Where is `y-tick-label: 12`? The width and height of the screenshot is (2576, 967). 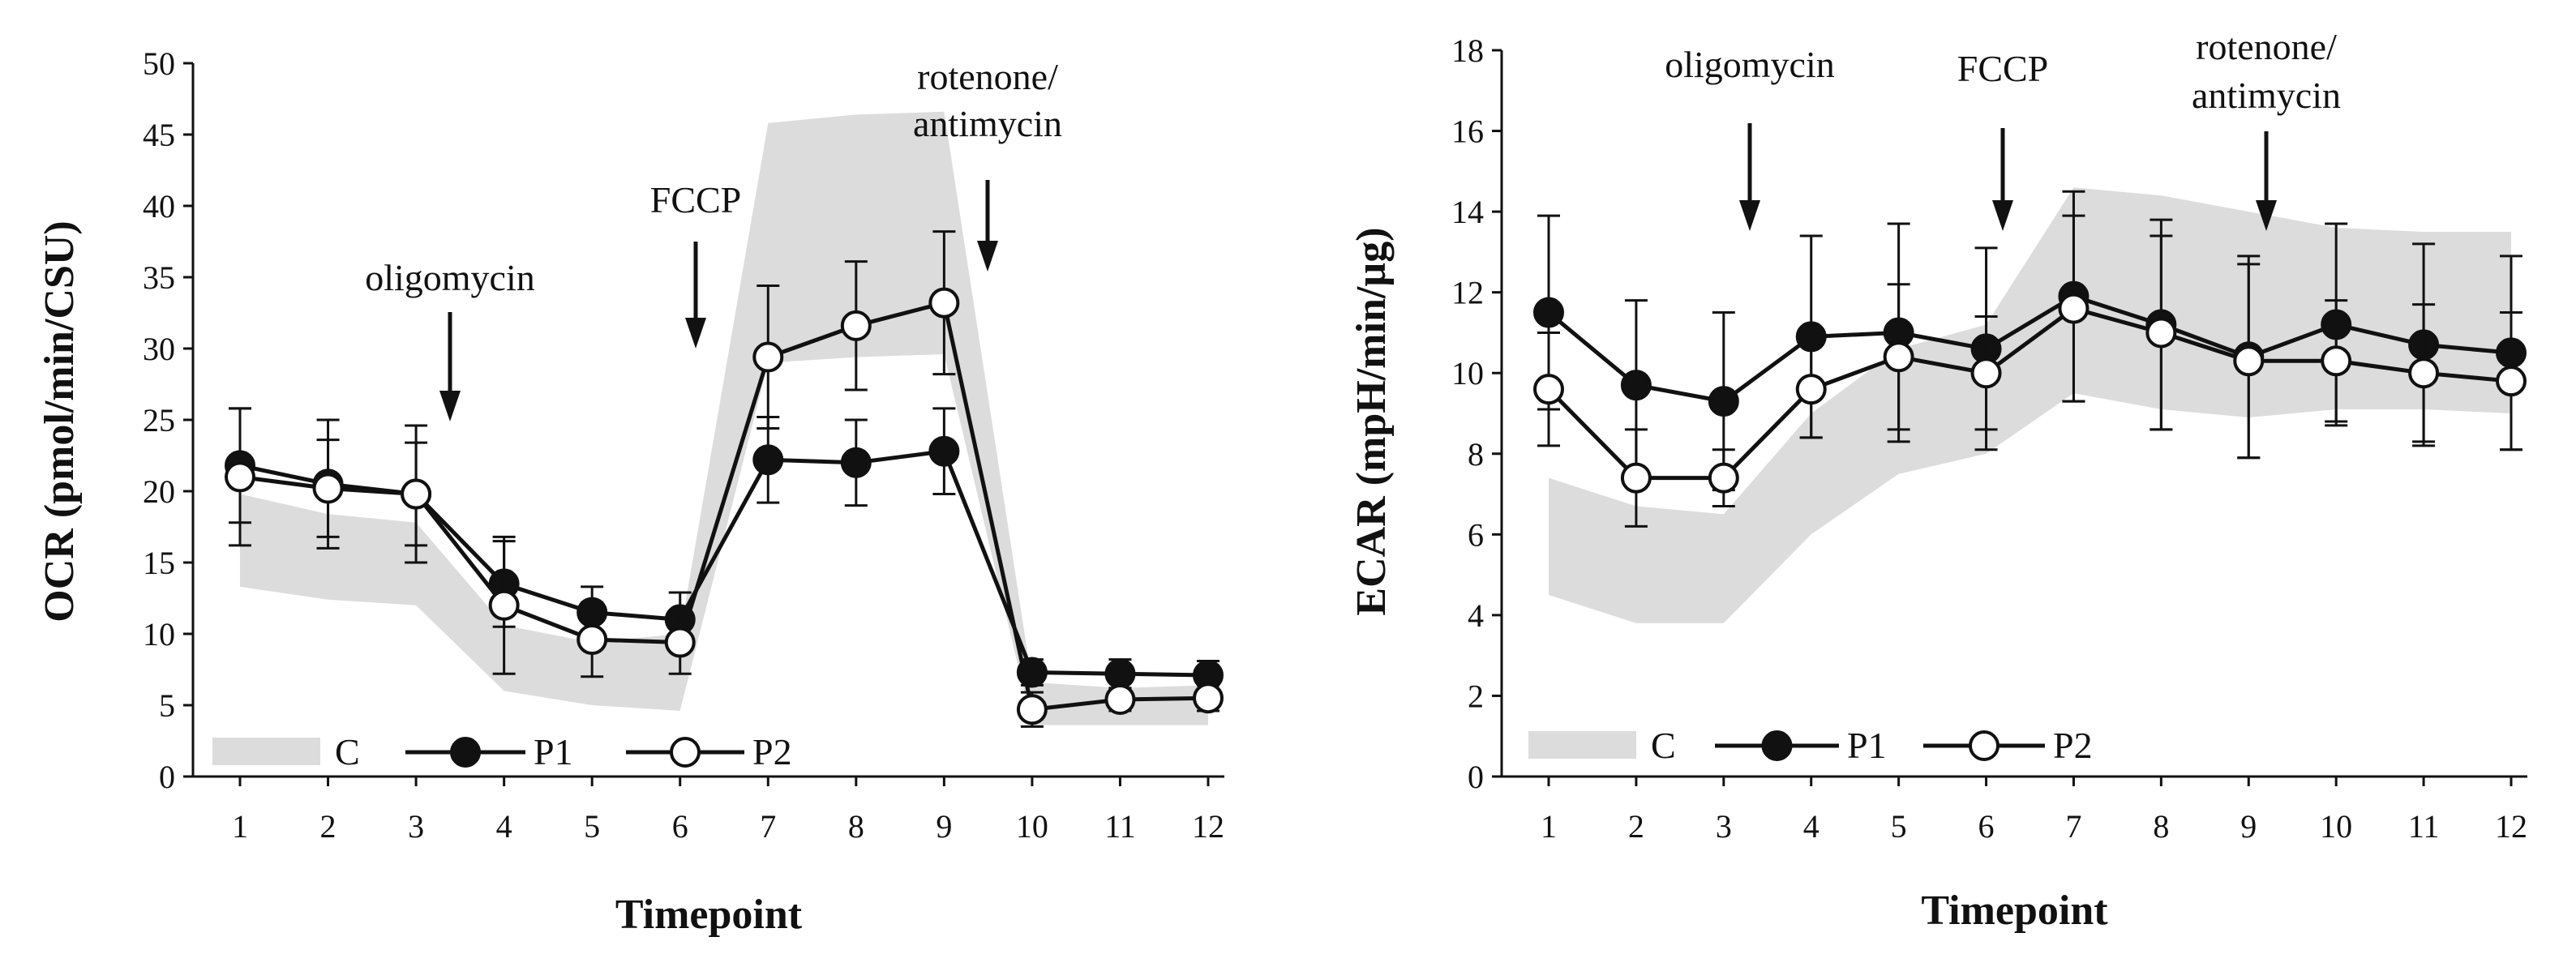 y-tick-label: 12 is located at coordinates (1467, 293).